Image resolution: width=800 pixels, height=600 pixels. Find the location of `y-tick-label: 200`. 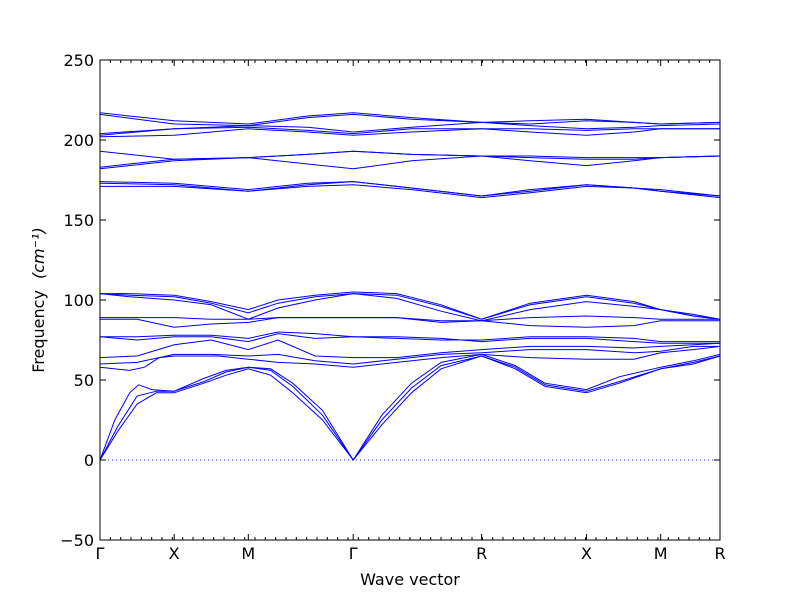

y-tick-label: 200 is located at coordinates (78, 140).